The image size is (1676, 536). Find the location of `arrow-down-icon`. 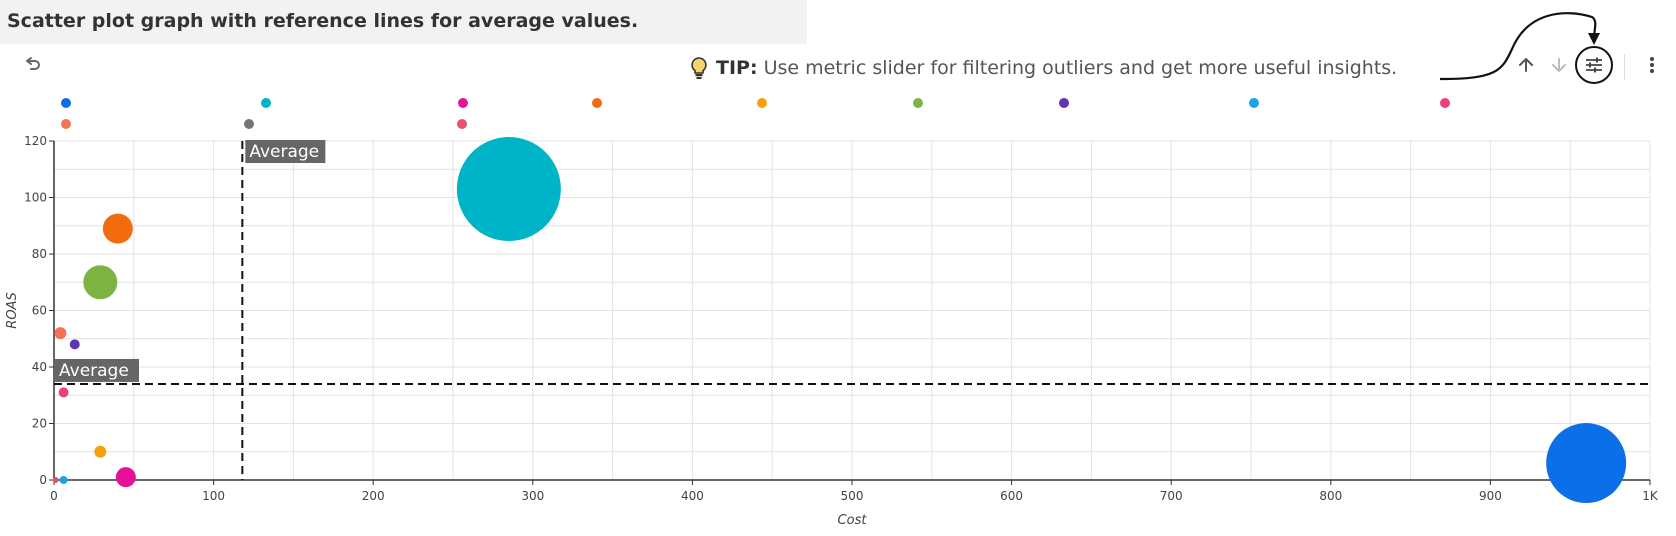

arrow-down-icon is located at coordinates (1559, 67).